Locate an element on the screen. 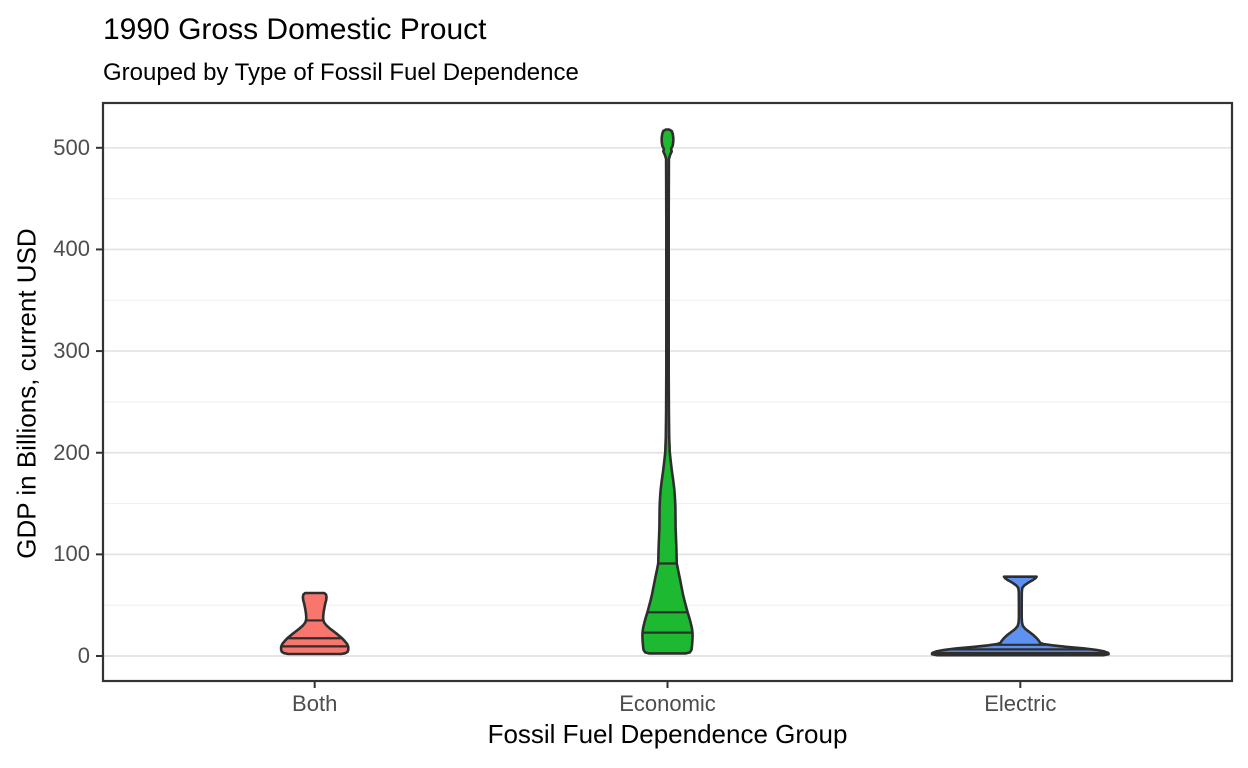  violin-shape-economic is located at coordinates (667, 391).